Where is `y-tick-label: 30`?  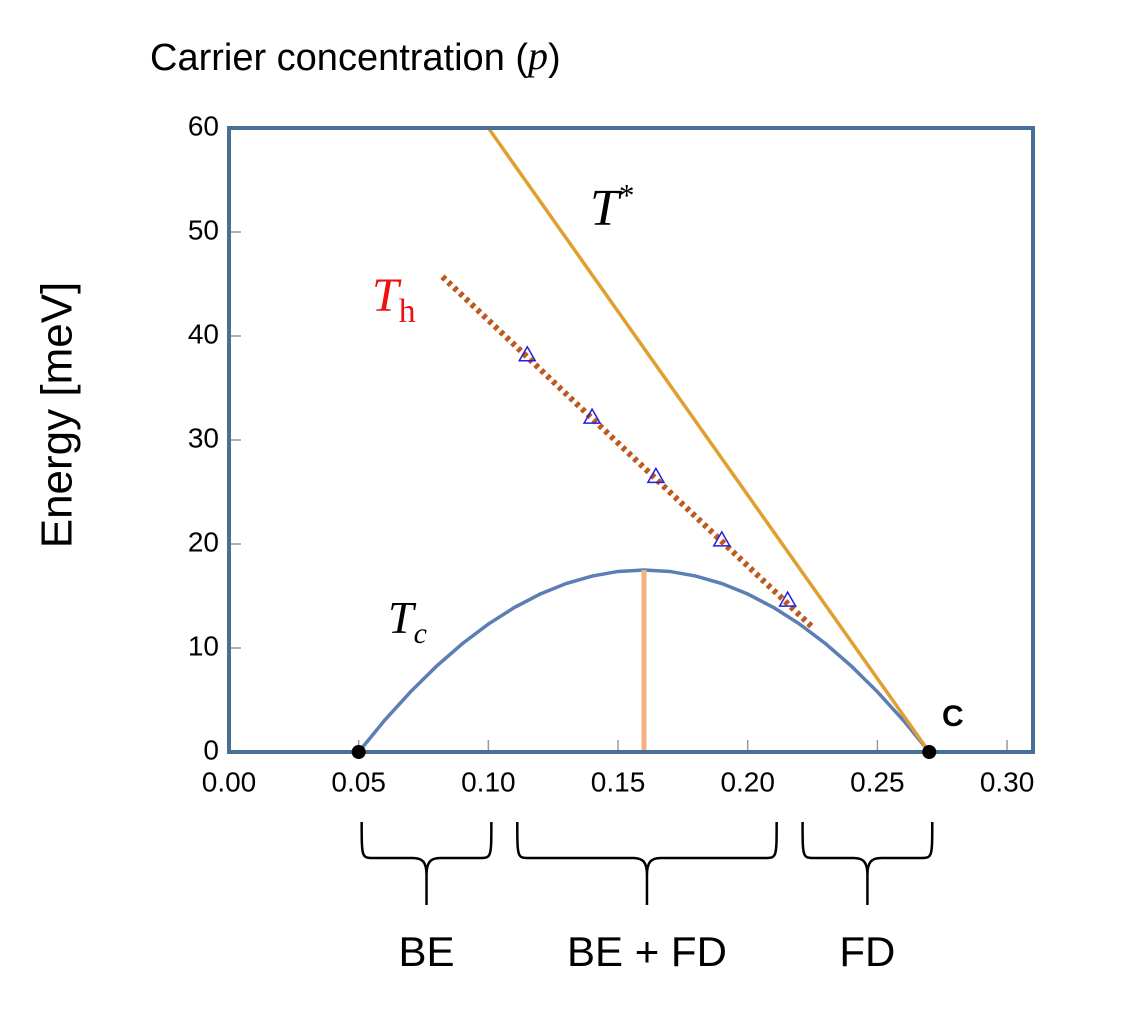
y-tick-label: 30 is located at coordinates (203, 437).